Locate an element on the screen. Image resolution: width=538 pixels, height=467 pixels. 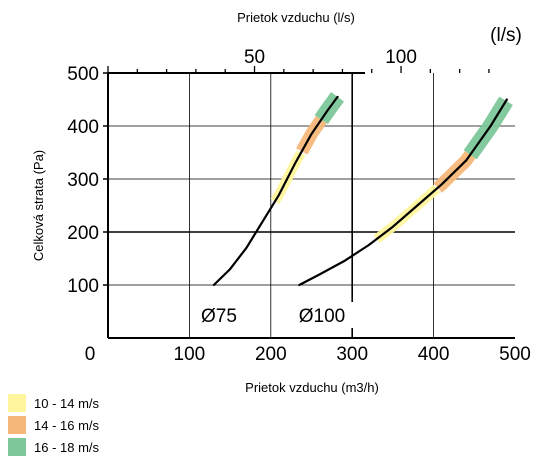
x-tick-label: 300 is located at coordinates (352, 354).